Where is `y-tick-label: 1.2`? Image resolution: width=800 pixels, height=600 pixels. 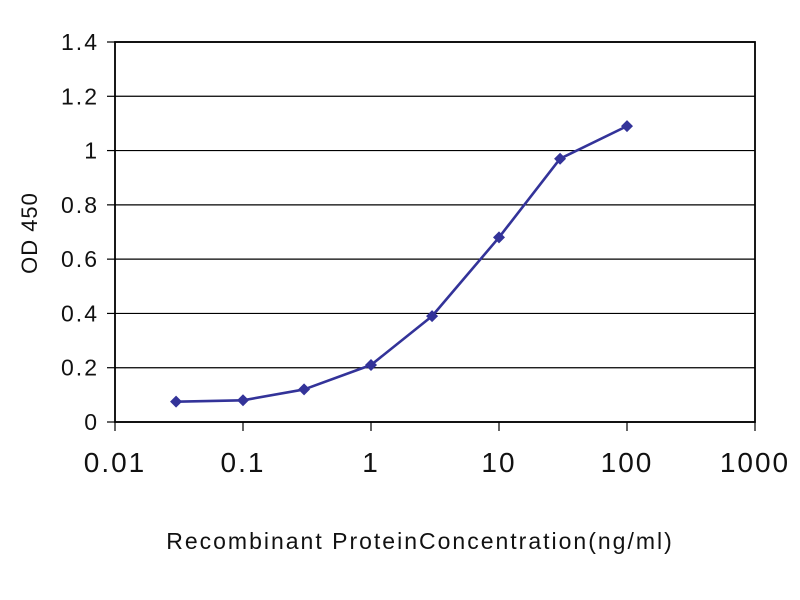
y-tick-label: 1.2 is located at coordinates (80, 96).